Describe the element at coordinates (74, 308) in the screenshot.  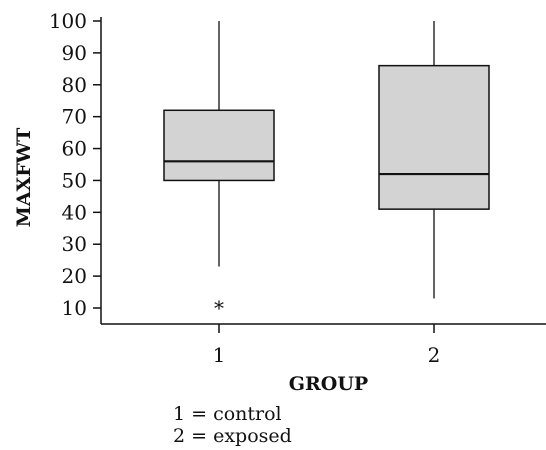
I see `y-tick-label: 10` at that location.